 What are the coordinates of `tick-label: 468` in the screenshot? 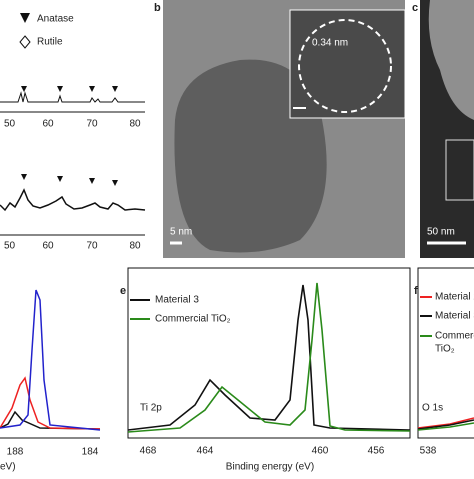 It's located at (148, 451).